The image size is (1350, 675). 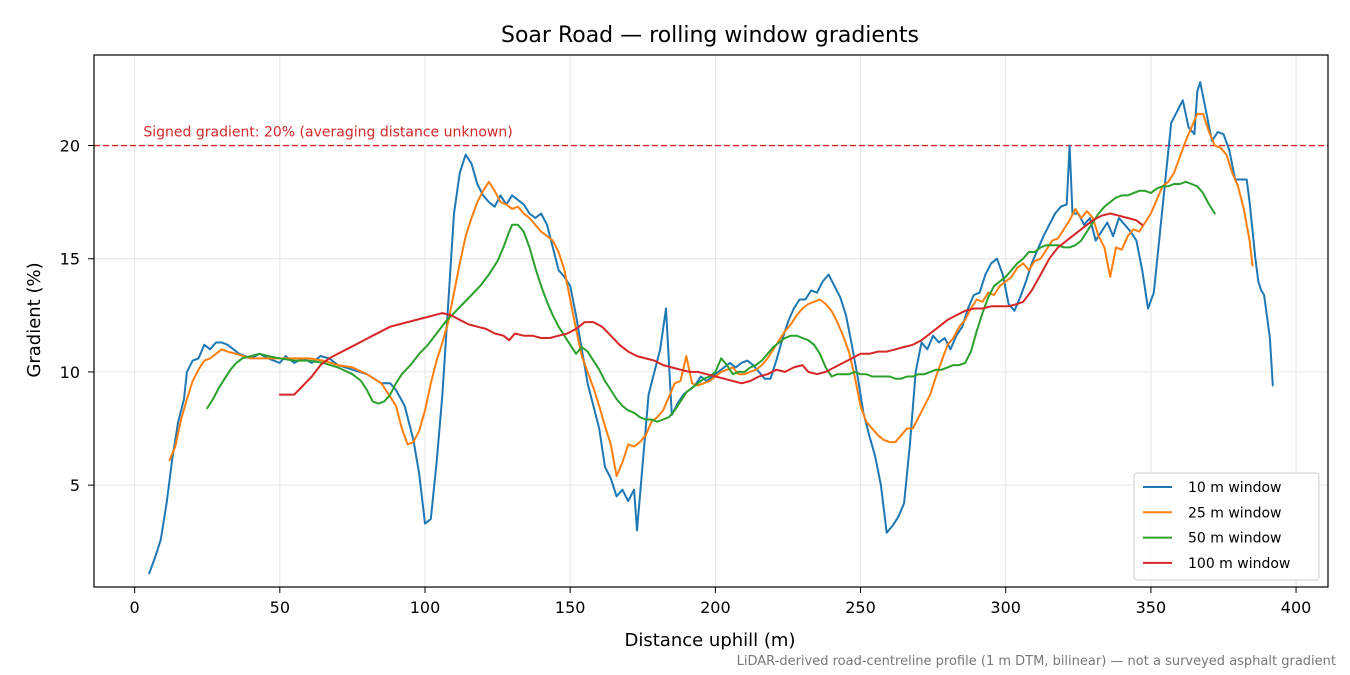 What do you see at coordinates (1005, 607) in the screenshot?
I see `x-tick-label: 300` at bounding box center [1005, 607].